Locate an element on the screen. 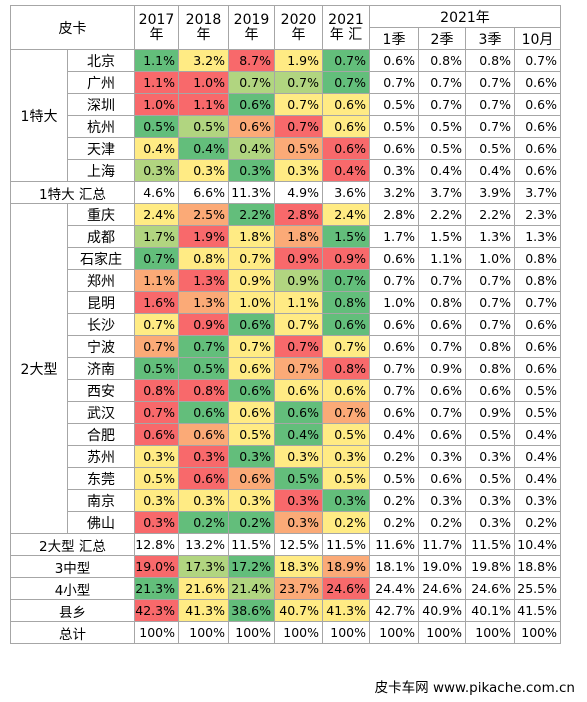 This screenshot has width=587, height=702. year-value-cell: 1.3% is located at coordinates (203, 302).